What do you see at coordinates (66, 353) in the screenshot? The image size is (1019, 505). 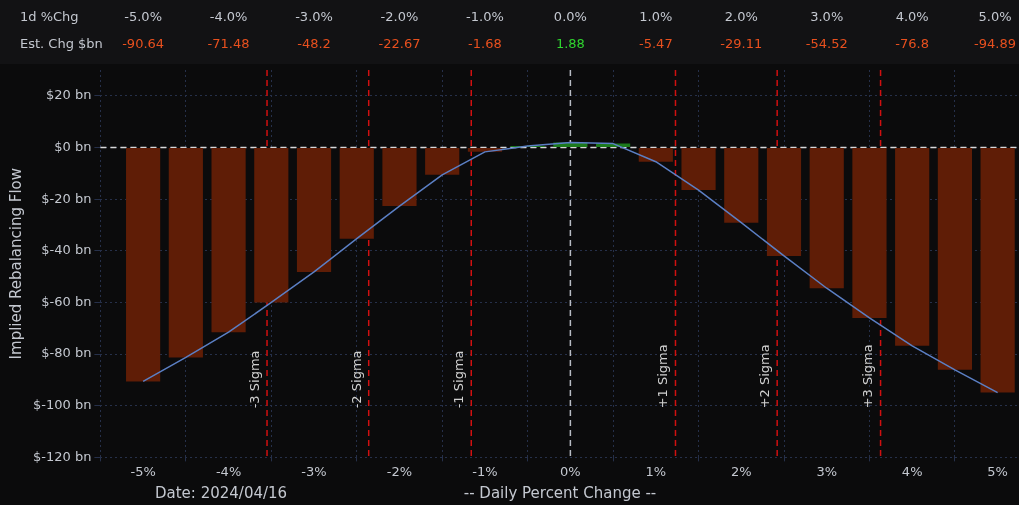 I see `y-tick-label: $-80 bn` at bounding box center [66, 353].